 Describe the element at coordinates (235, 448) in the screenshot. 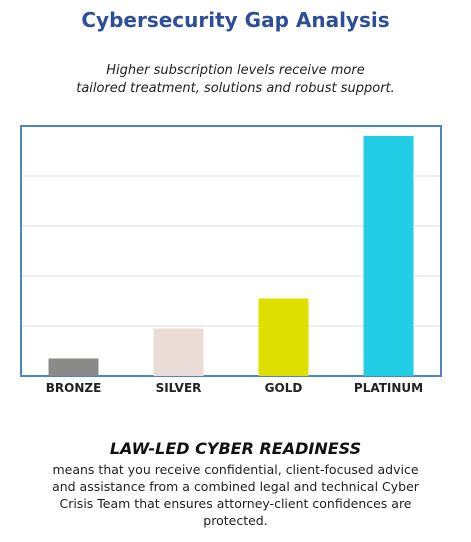

I see `section-heading: LAW-LED CYBER READINESS` at that location.